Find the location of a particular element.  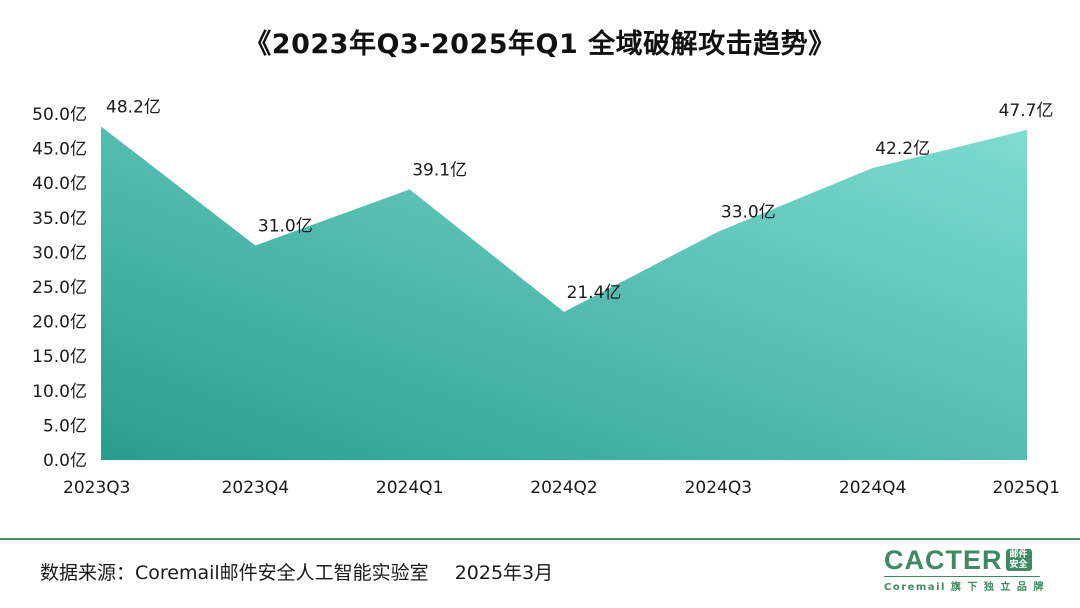

y-tick-label: 10.0亿 is located at coordinates (59, 392).